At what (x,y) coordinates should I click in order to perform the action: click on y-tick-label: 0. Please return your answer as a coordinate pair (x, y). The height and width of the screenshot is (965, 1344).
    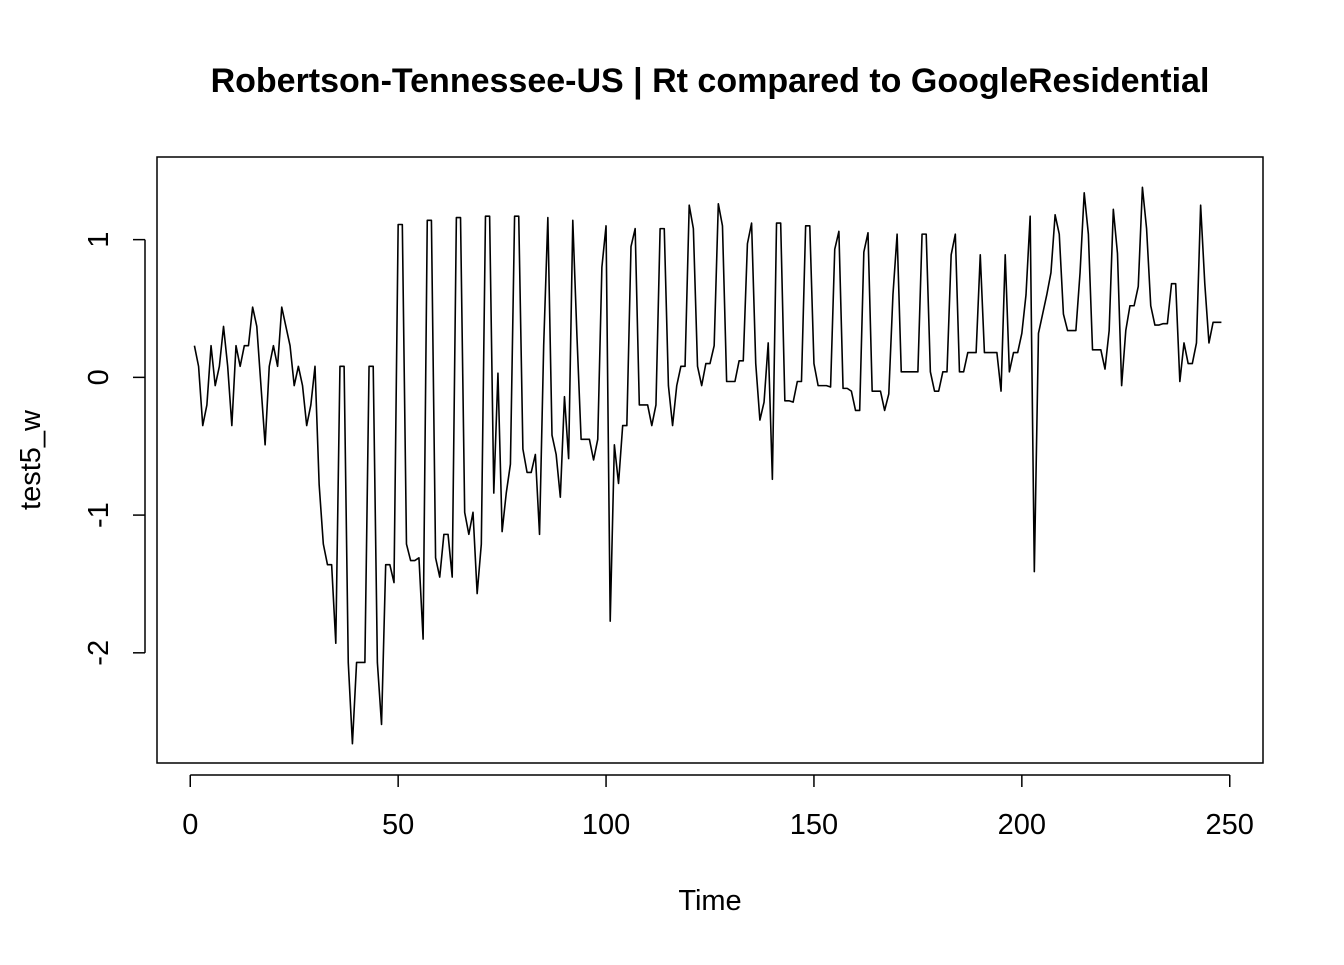
    Looking at the image, I should click on (99, 377).